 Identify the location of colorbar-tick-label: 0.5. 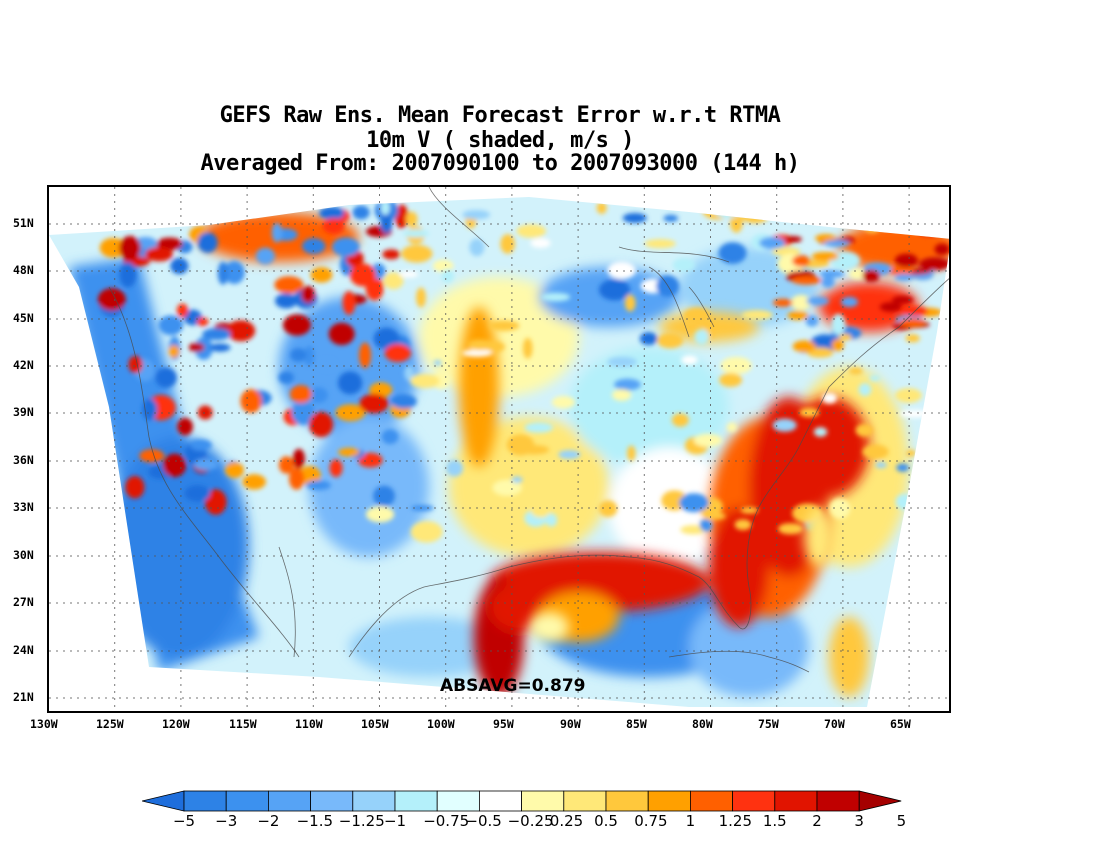
(606, 821).